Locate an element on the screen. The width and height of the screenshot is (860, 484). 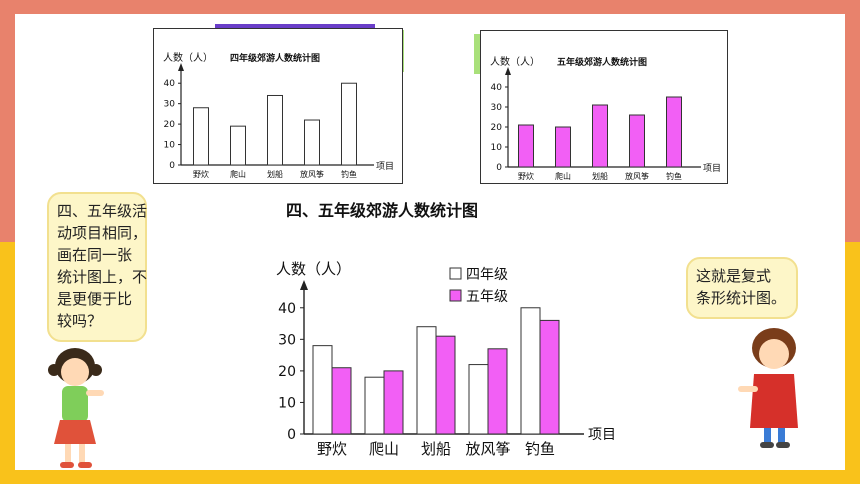
chart-title: 五年级郊游人数统计图 is located at coordinates (602, 62).